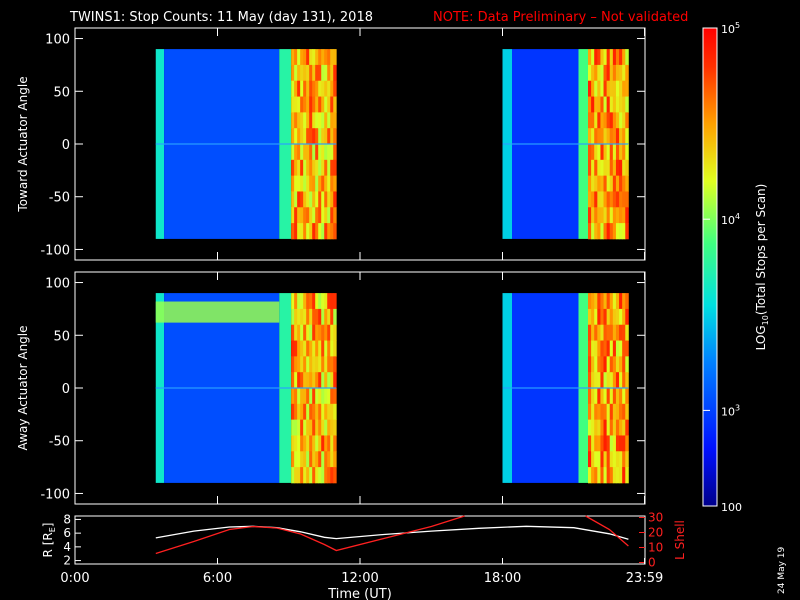 Image resolution: width=800 pixels, height=600 pixels. I want to click on radius-tick-label-6: 6, so click(67, 533).